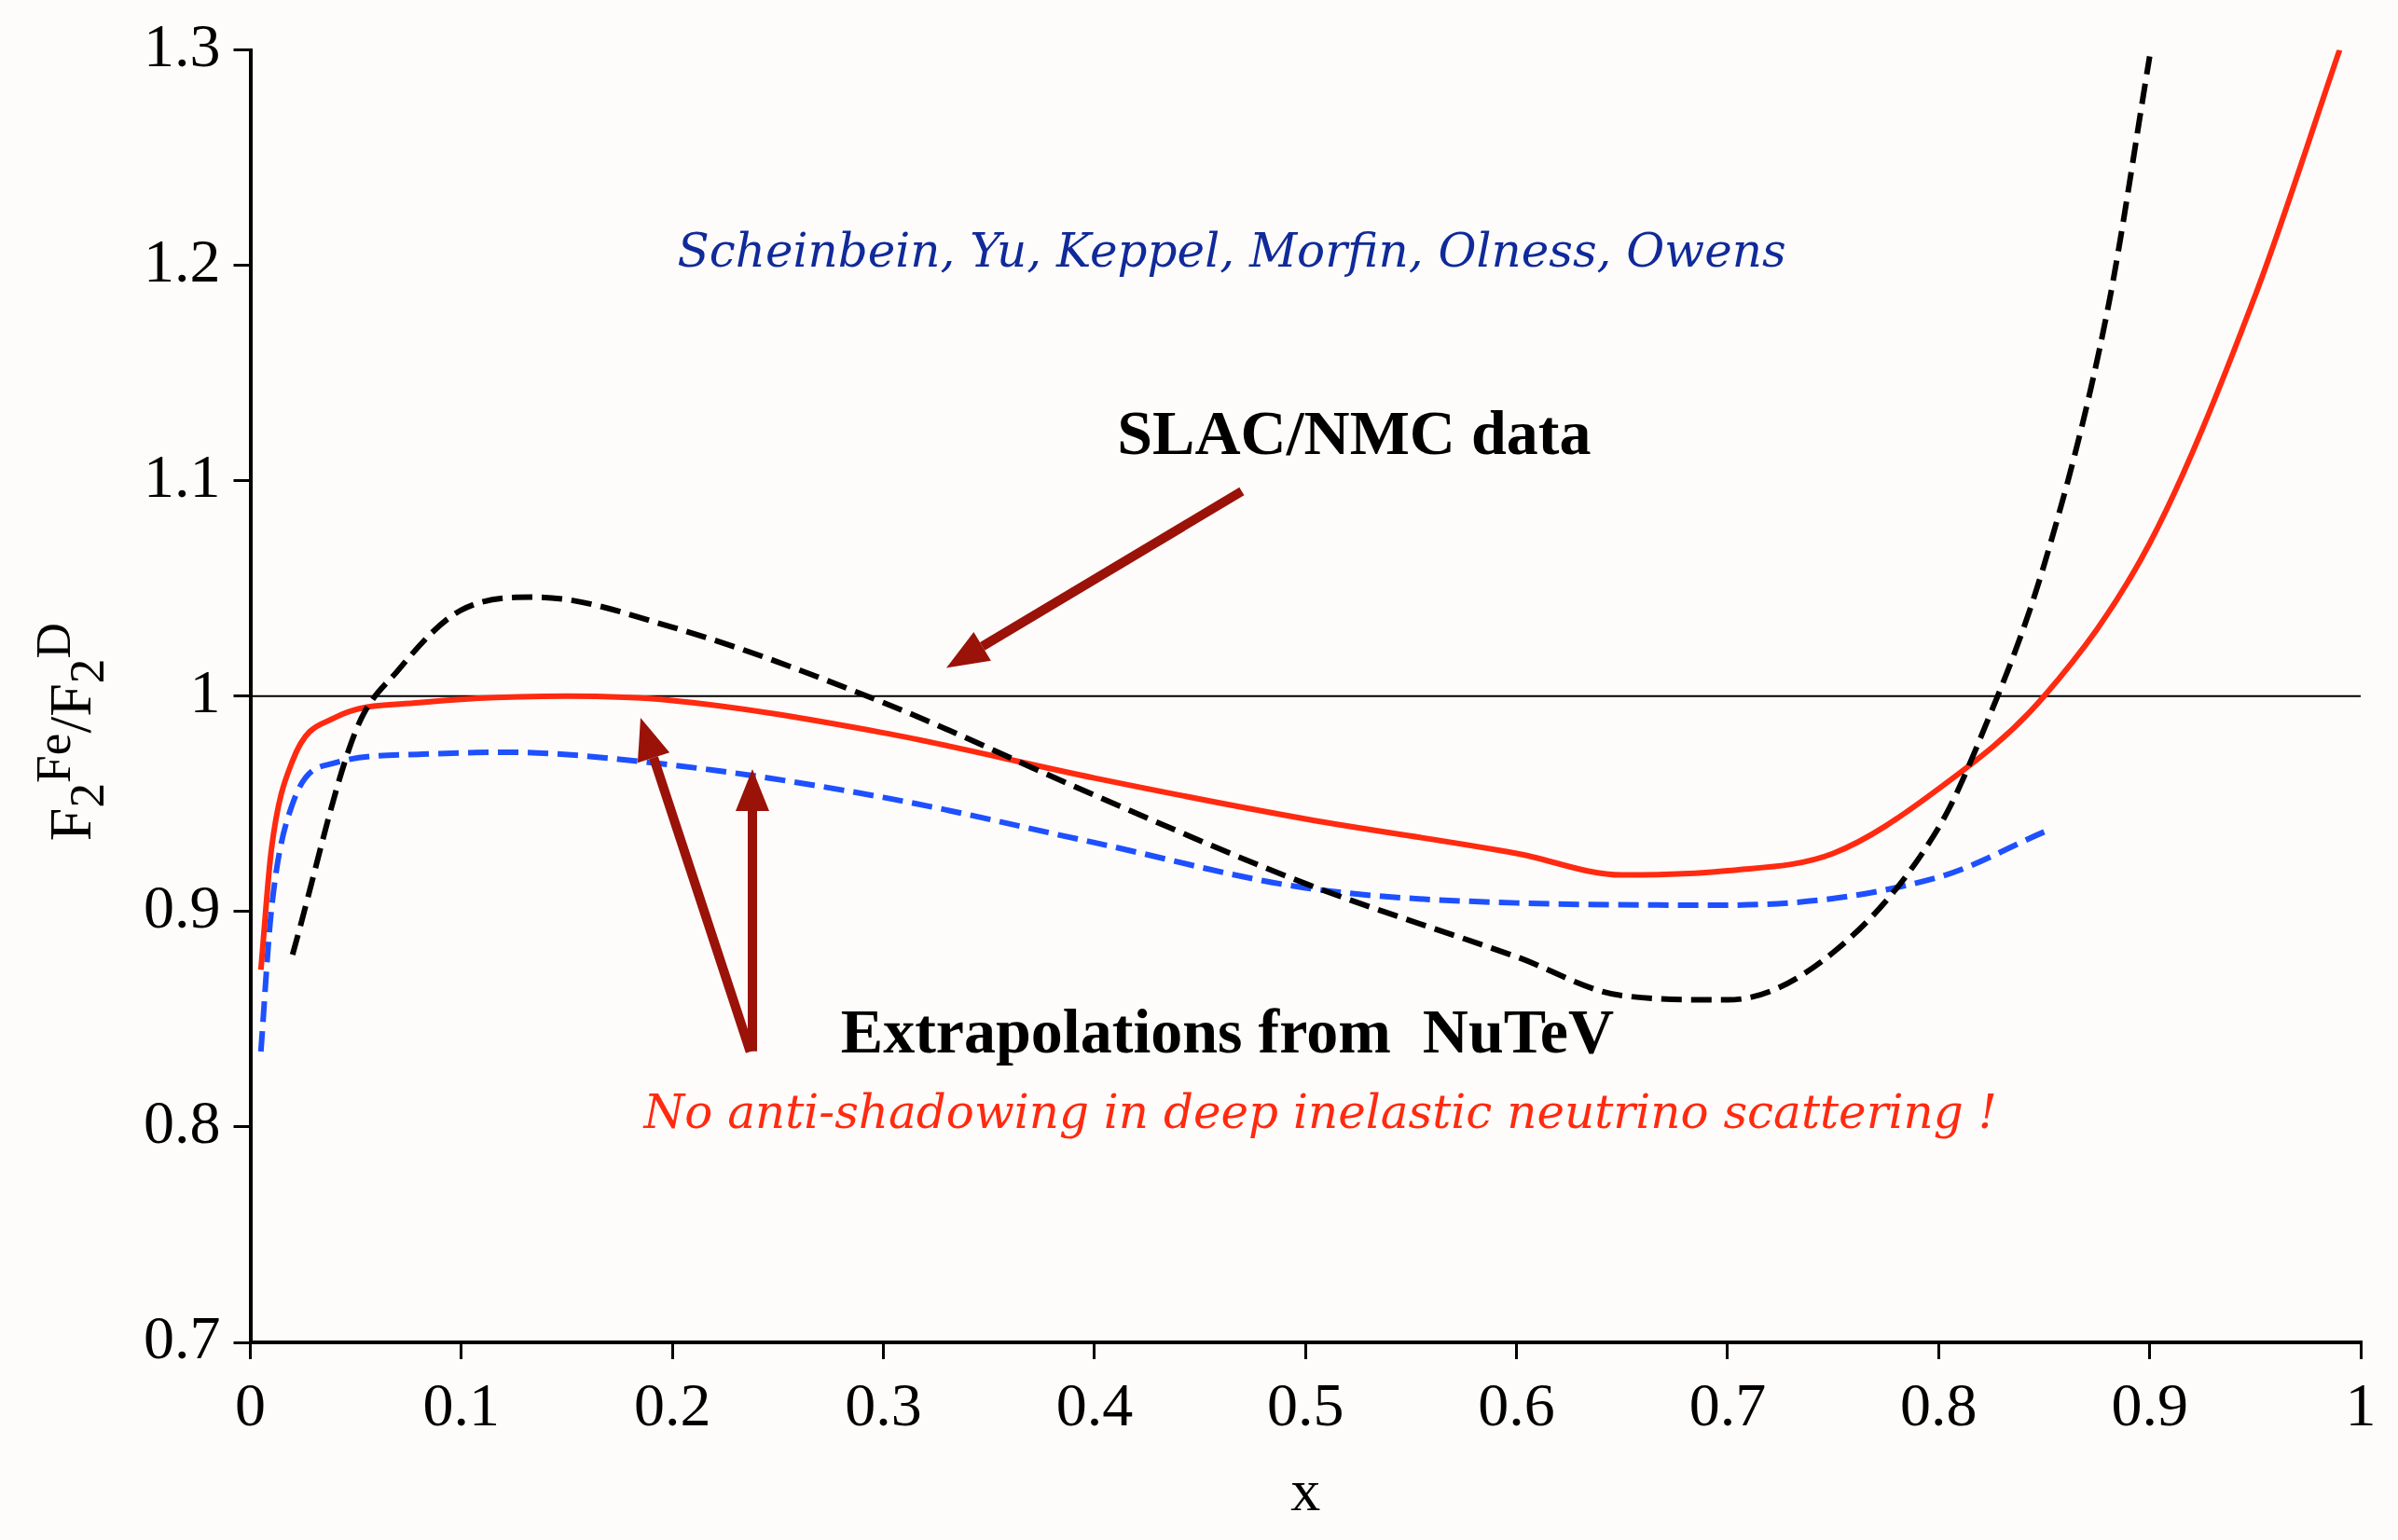 Image resolution: width=2398 pixels, height=1540 pixels. Describe the element at coordinates (183, 44) in the screenshot. I see `y-tick-label: 1.3` at that location.